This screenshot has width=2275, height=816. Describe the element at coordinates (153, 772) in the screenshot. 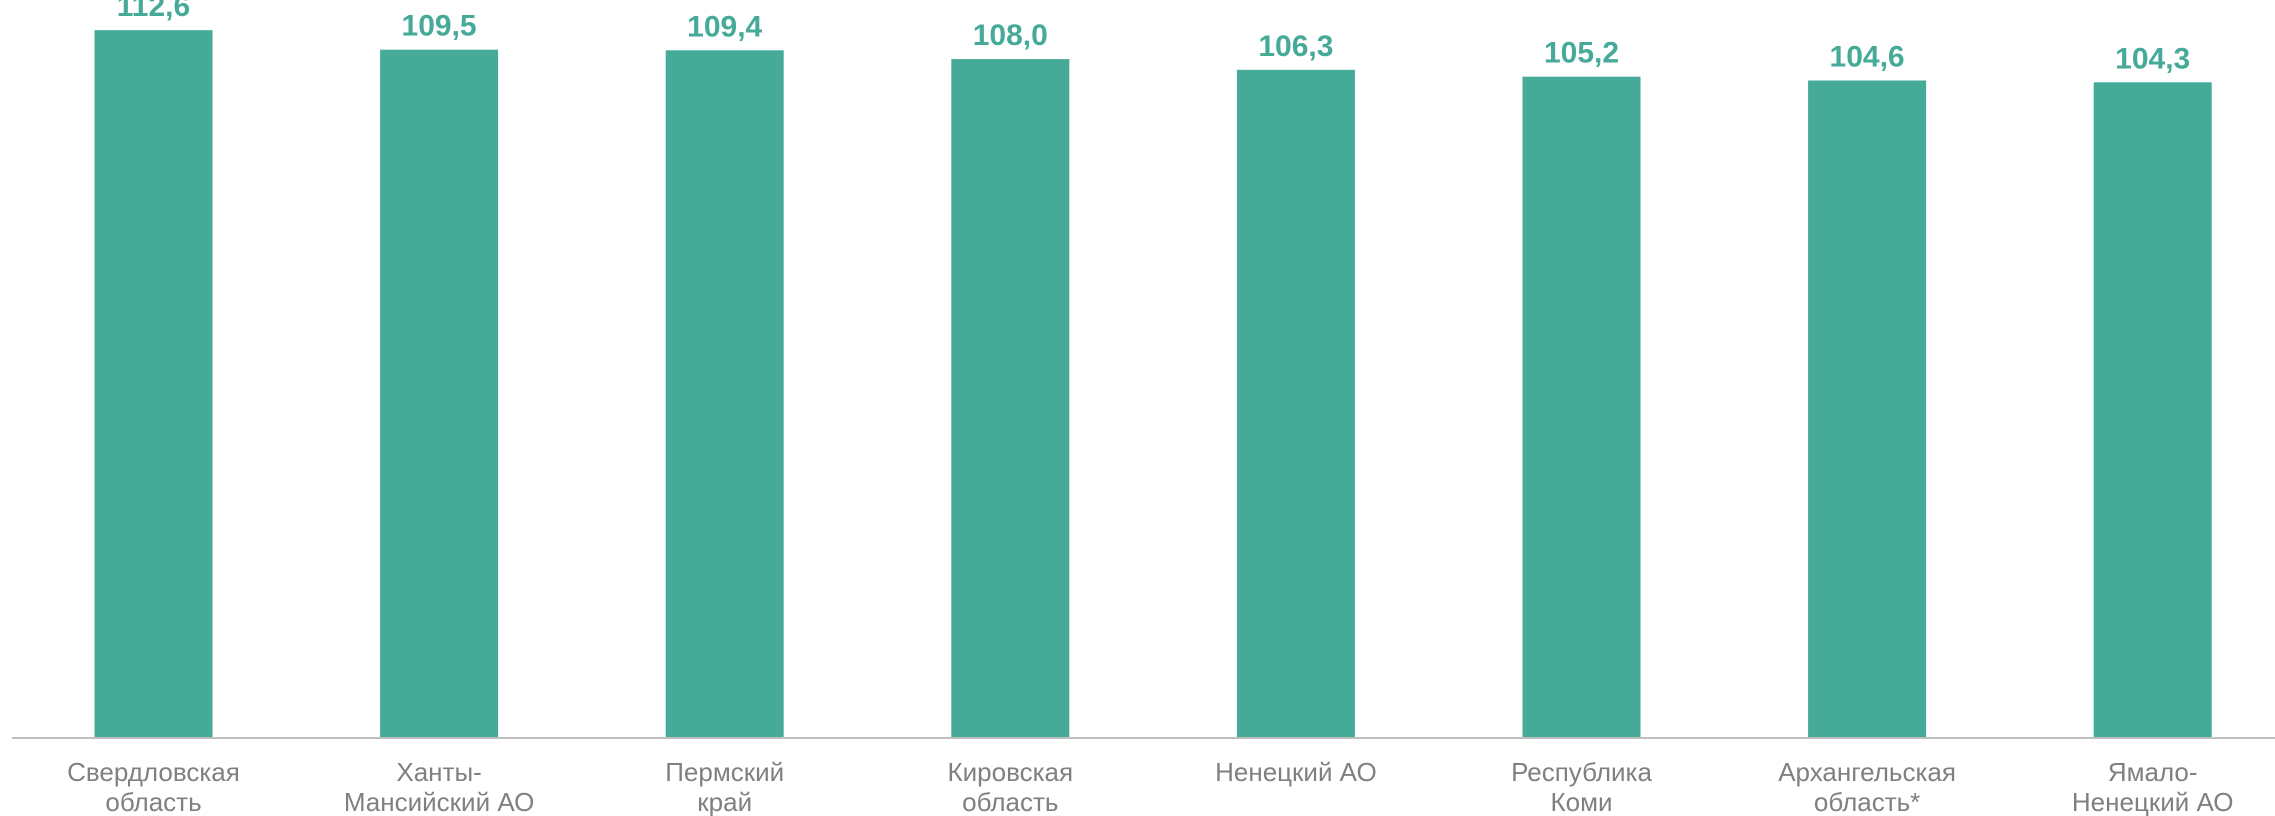

I see `x-tick-label: Свердловская` at that location.